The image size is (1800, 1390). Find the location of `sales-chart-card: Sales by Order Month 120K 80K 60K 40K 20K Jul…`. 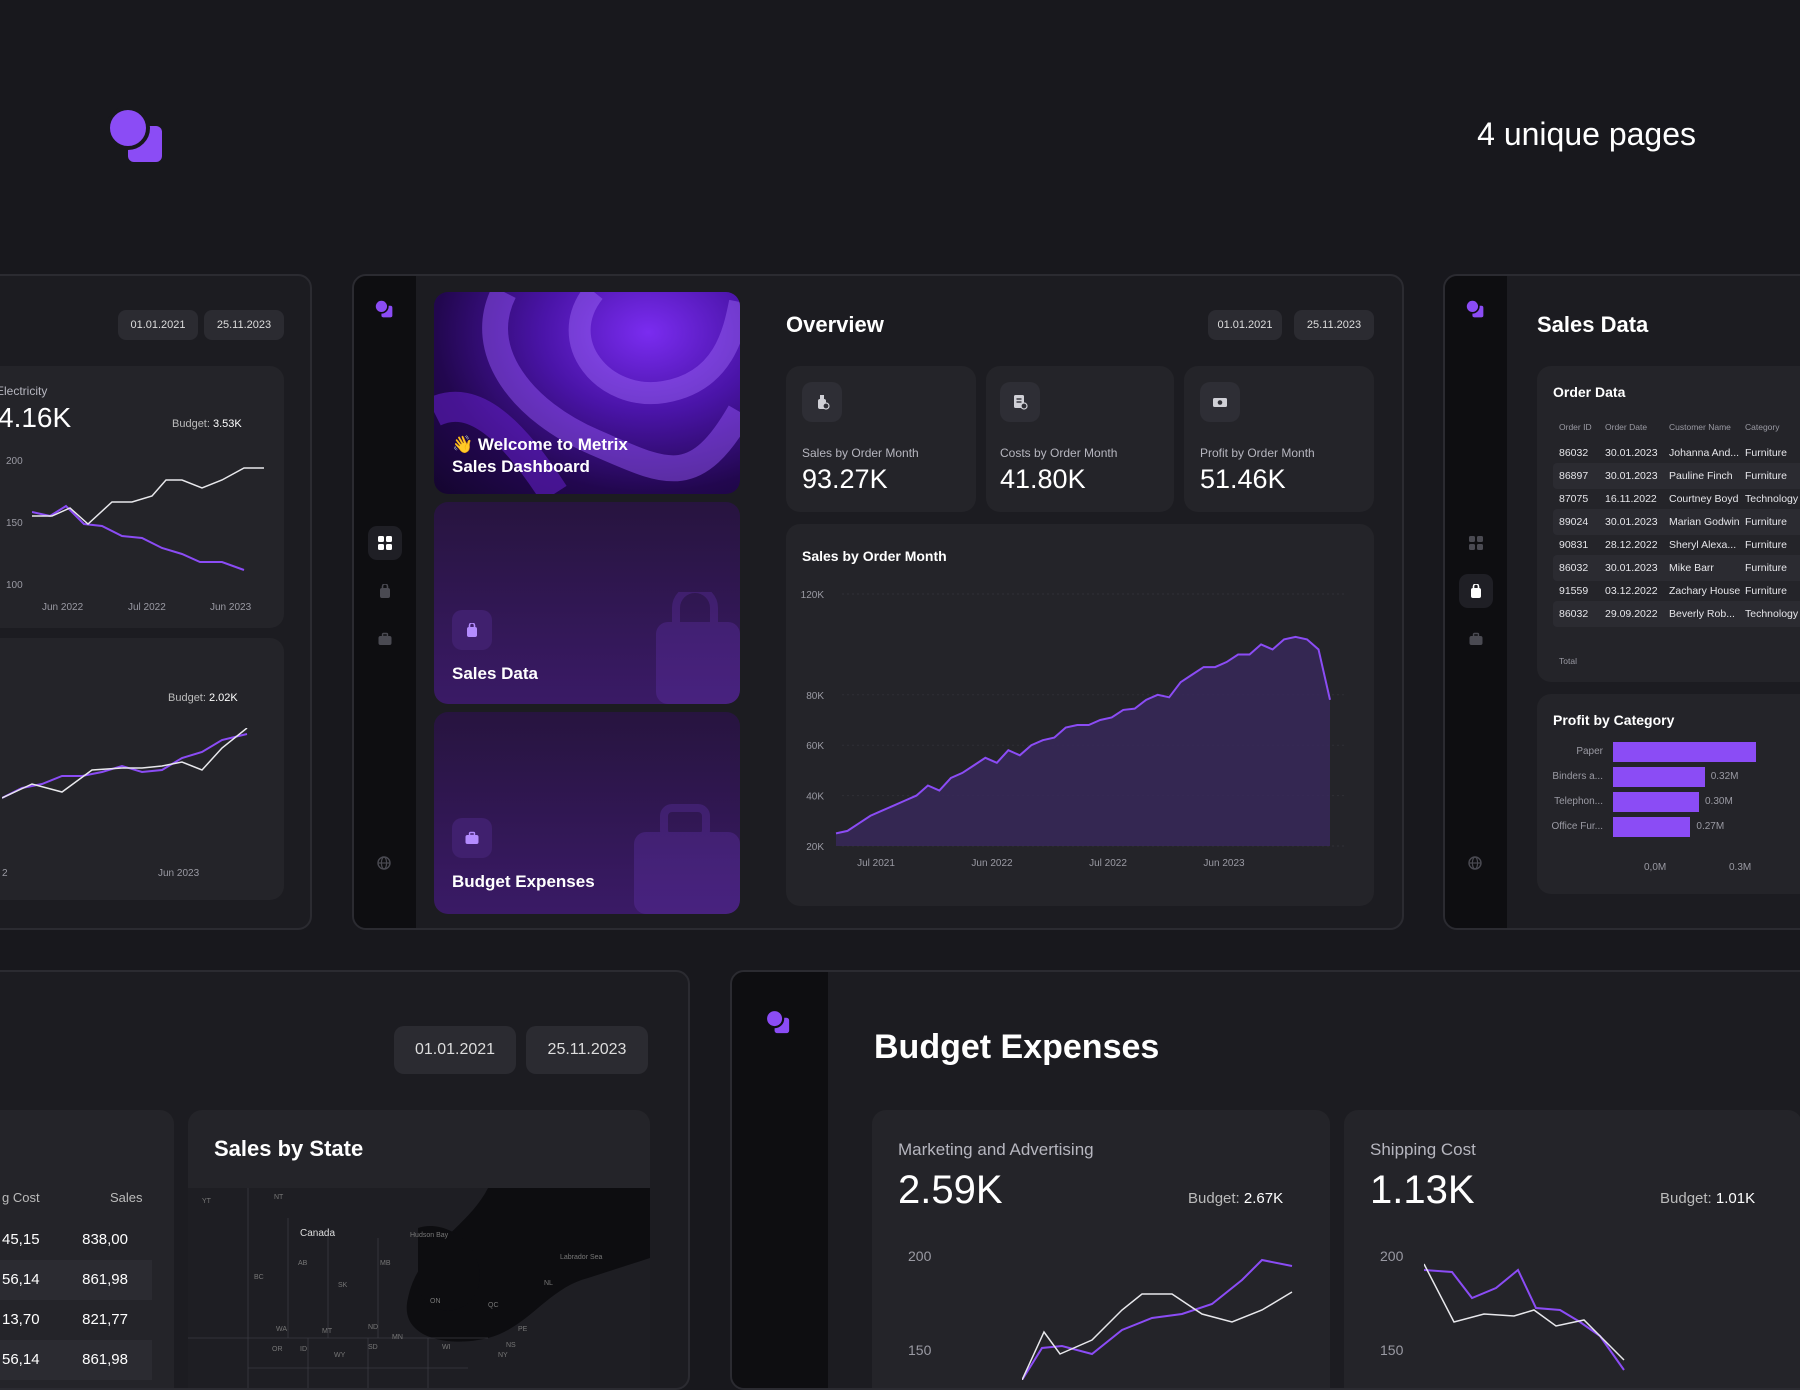

sales-chart-card: Sales by Order Month 120K 80K 60K 40K 20K Jul… is located at coordinates (1080, 715).